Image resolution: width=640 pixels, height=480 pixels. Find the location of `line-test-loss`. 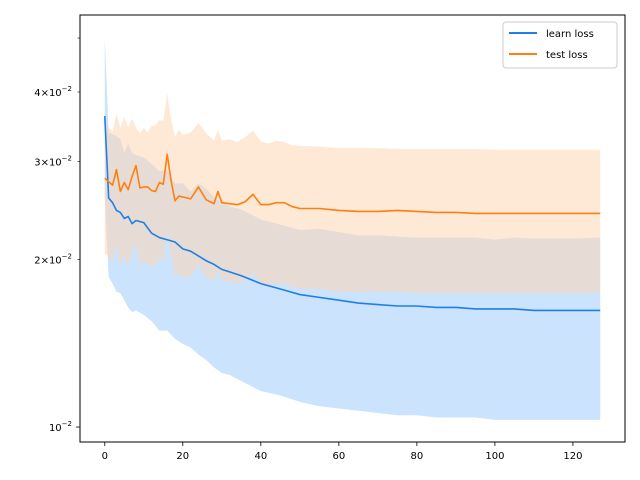

line-test-loss is located at coordinates (352, 184).